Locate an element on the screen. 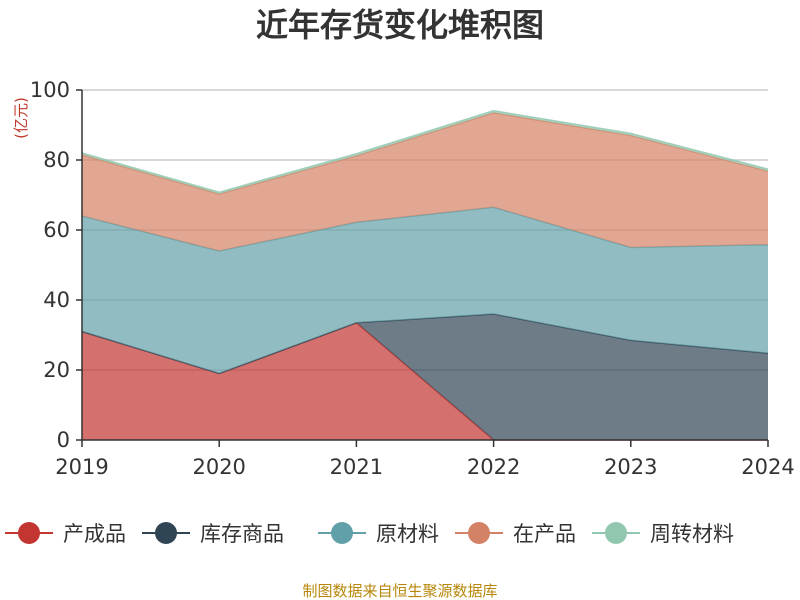 The width and height of the screenshot is (800, 600). data-source-note: 制图数据来自恒生聚源数据库 is located at coordinates (399, 591).